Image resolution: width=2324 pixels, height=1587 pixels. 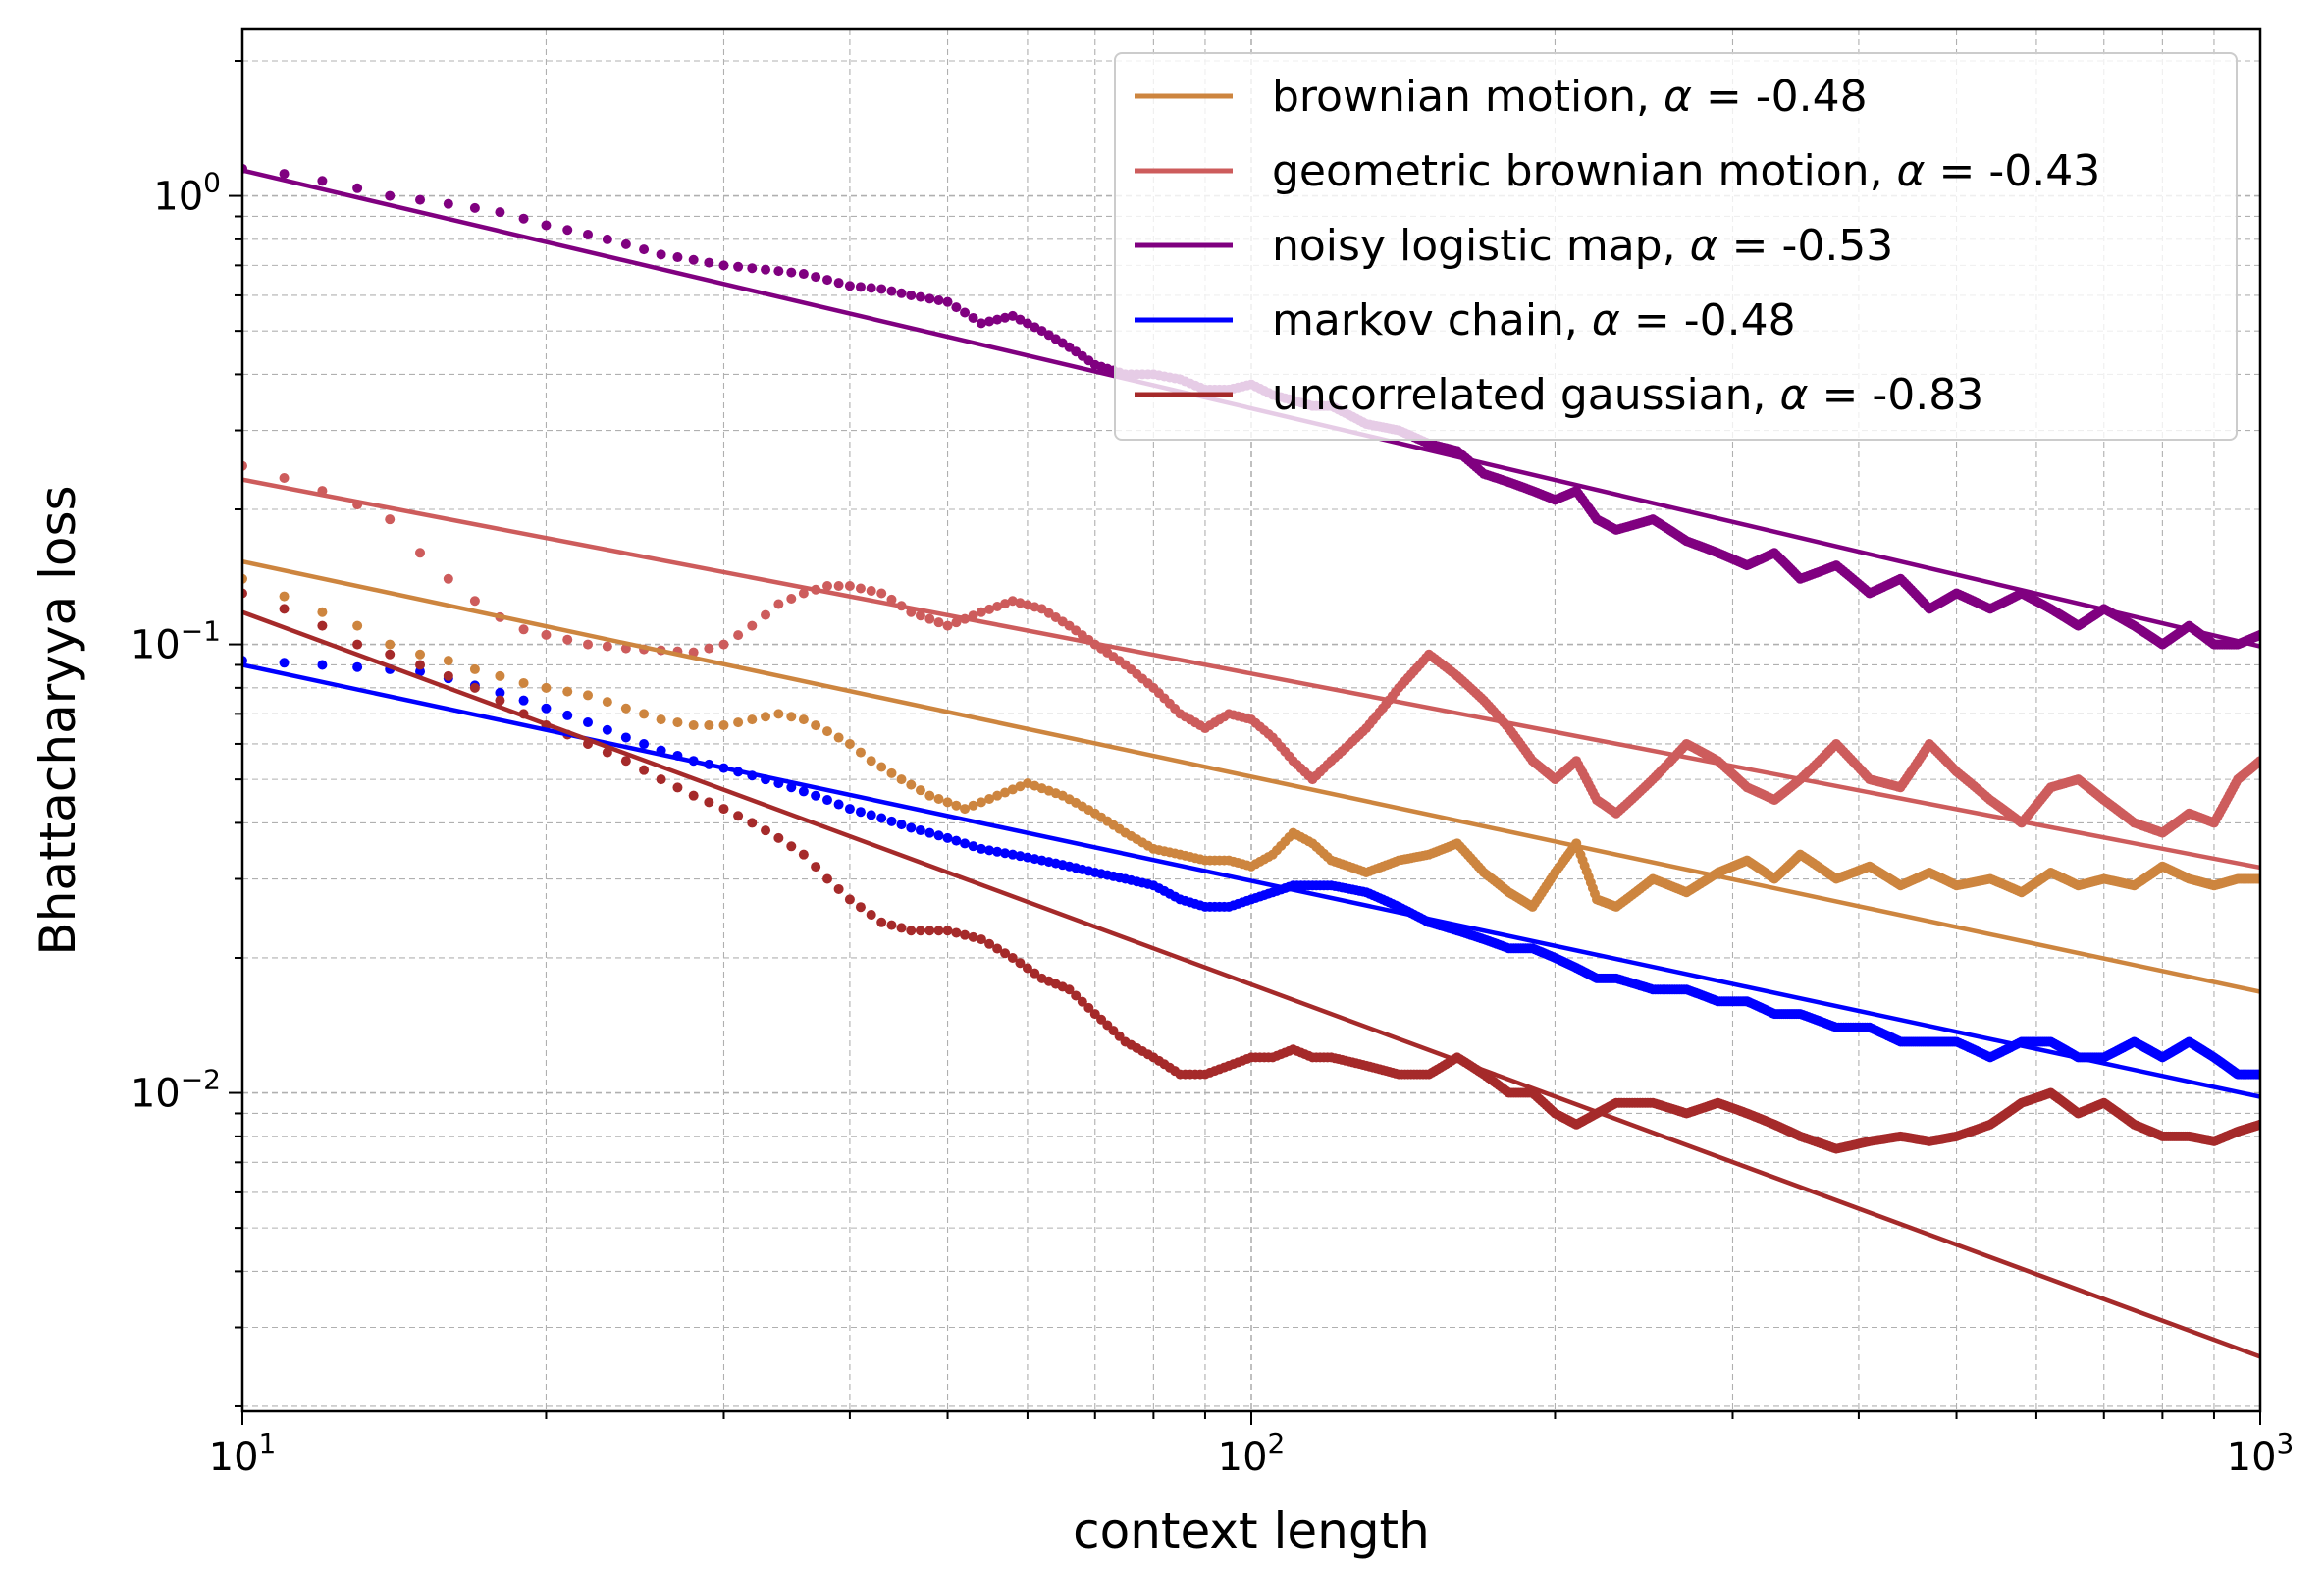 I want to click on legend-entry-0: brownian motion, α = -0.48, so click(x=1501, y=97).